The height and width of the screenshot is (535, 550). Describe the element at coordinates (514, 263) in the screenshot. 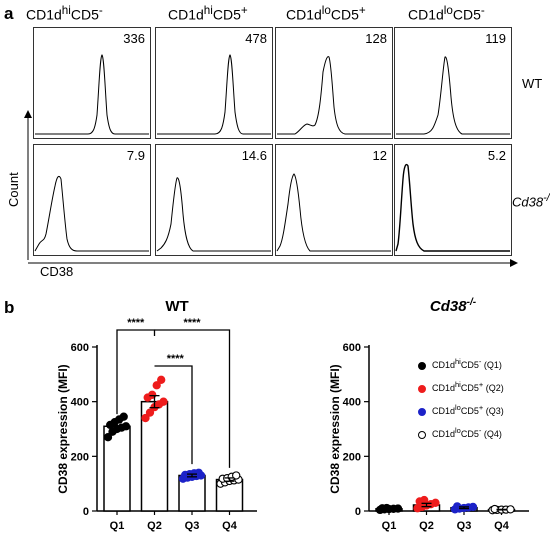

I see `cd38-axis-arrowhead` at that location.